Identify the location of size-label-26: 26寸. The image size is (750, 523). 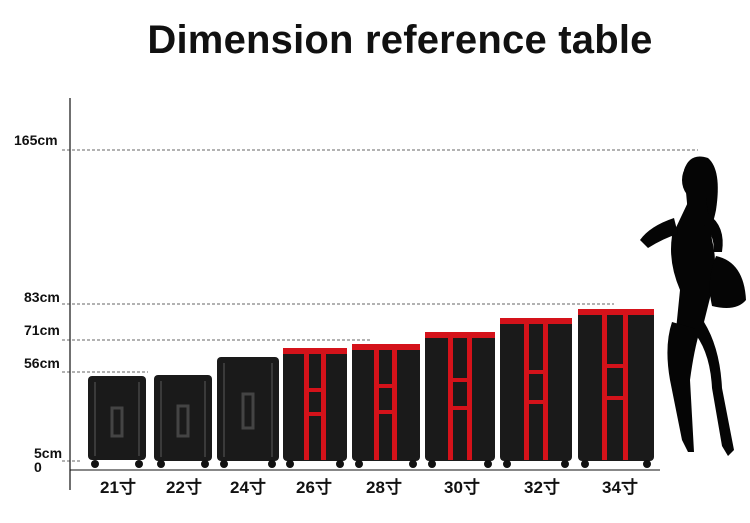
(314, 487).